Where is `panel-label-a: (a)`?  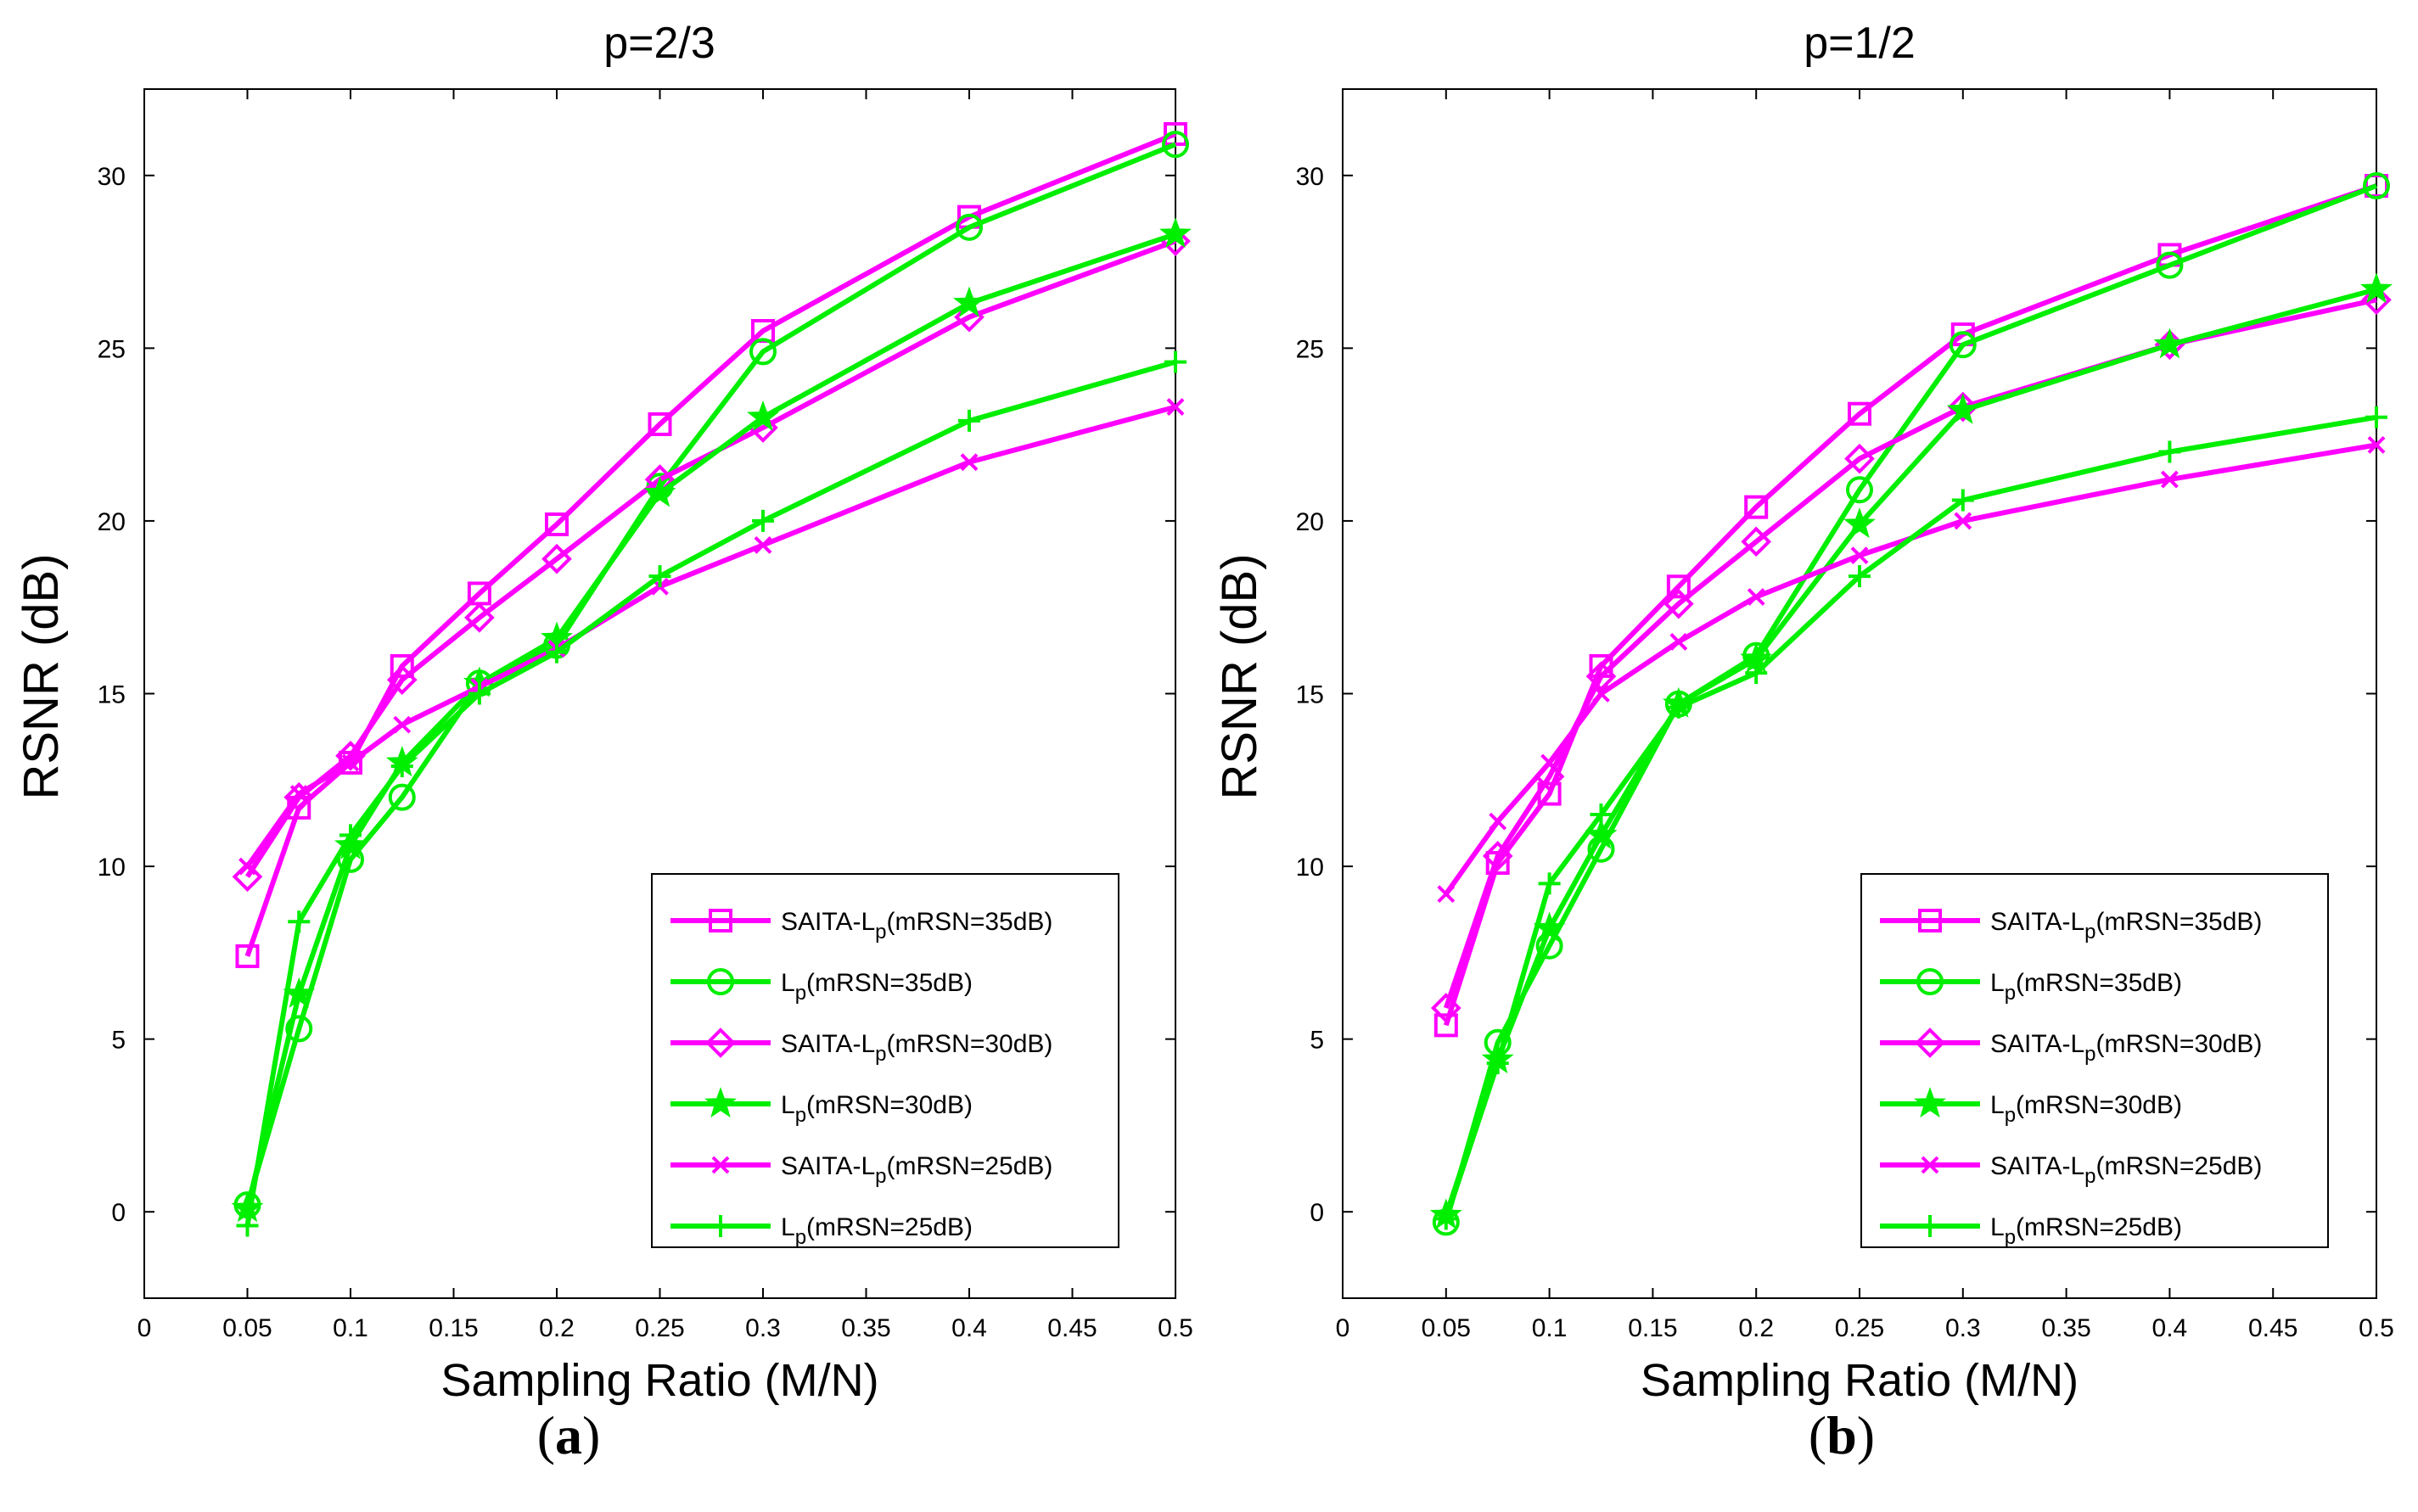
panel-label-a: (a) is located at coordinates (568, 1435).